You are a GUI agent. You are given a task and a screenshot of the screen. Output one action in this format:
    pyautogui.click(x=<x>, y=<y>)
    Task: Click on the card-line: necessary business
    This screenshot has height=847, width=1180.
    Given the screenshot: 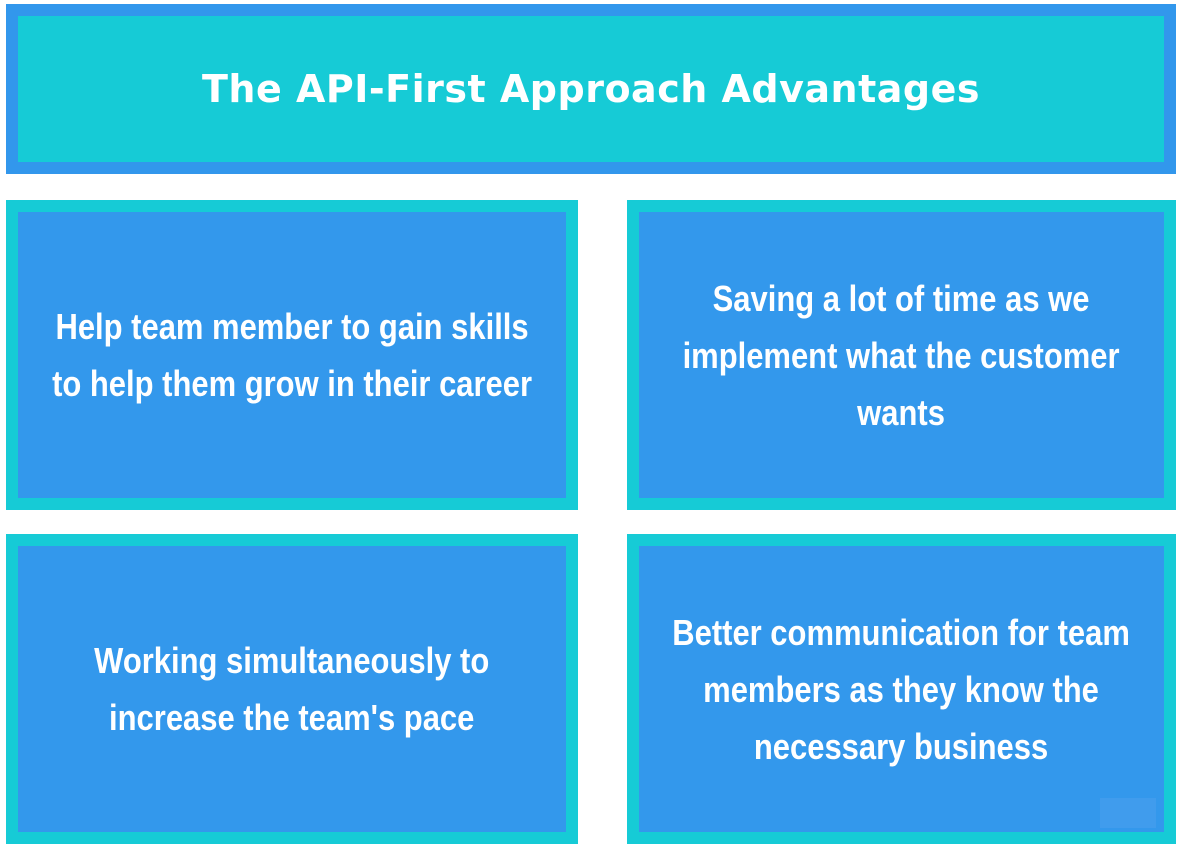 What is the action you would take?
    pyautogui.click(x=901, y=746)
    